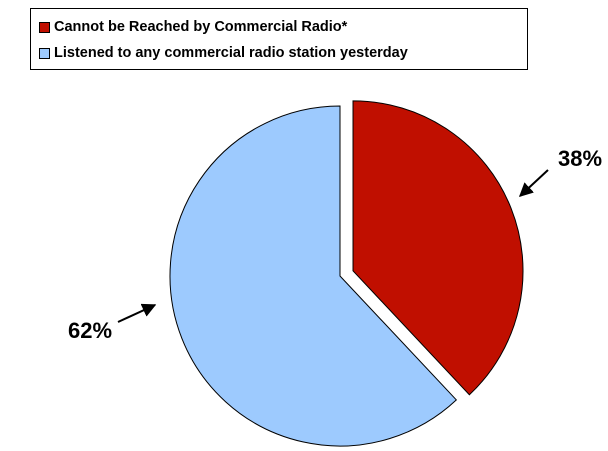 The image size is (608, 451). Describe the element at coordinates (44, 53) in the screenshot. I see `legend-swatch-listened` at that location.